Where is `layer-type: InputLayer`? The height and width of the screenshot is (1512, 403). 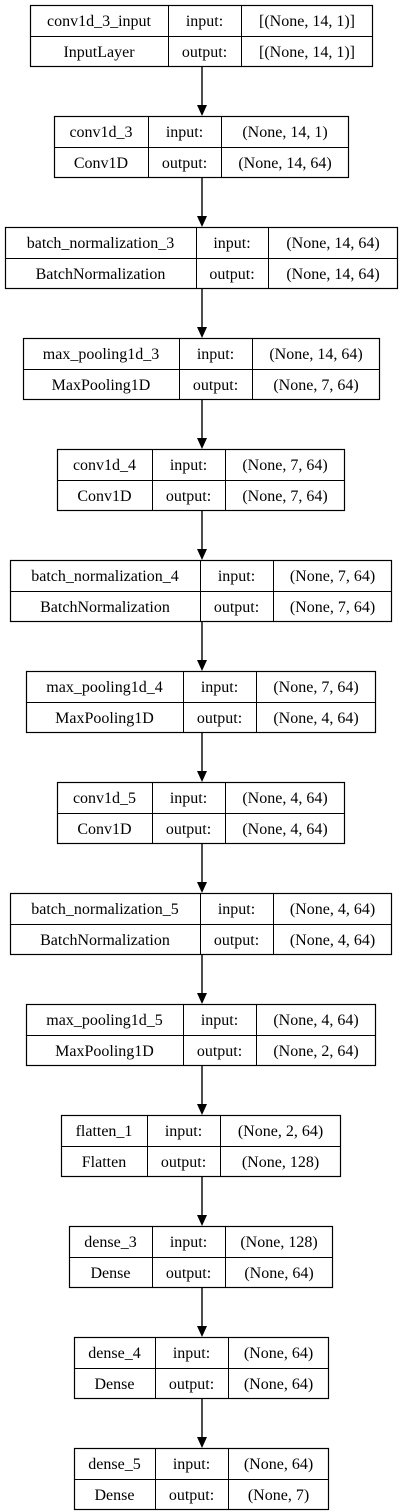
layer-type: InputLayer is located at coordinates (99, 52).